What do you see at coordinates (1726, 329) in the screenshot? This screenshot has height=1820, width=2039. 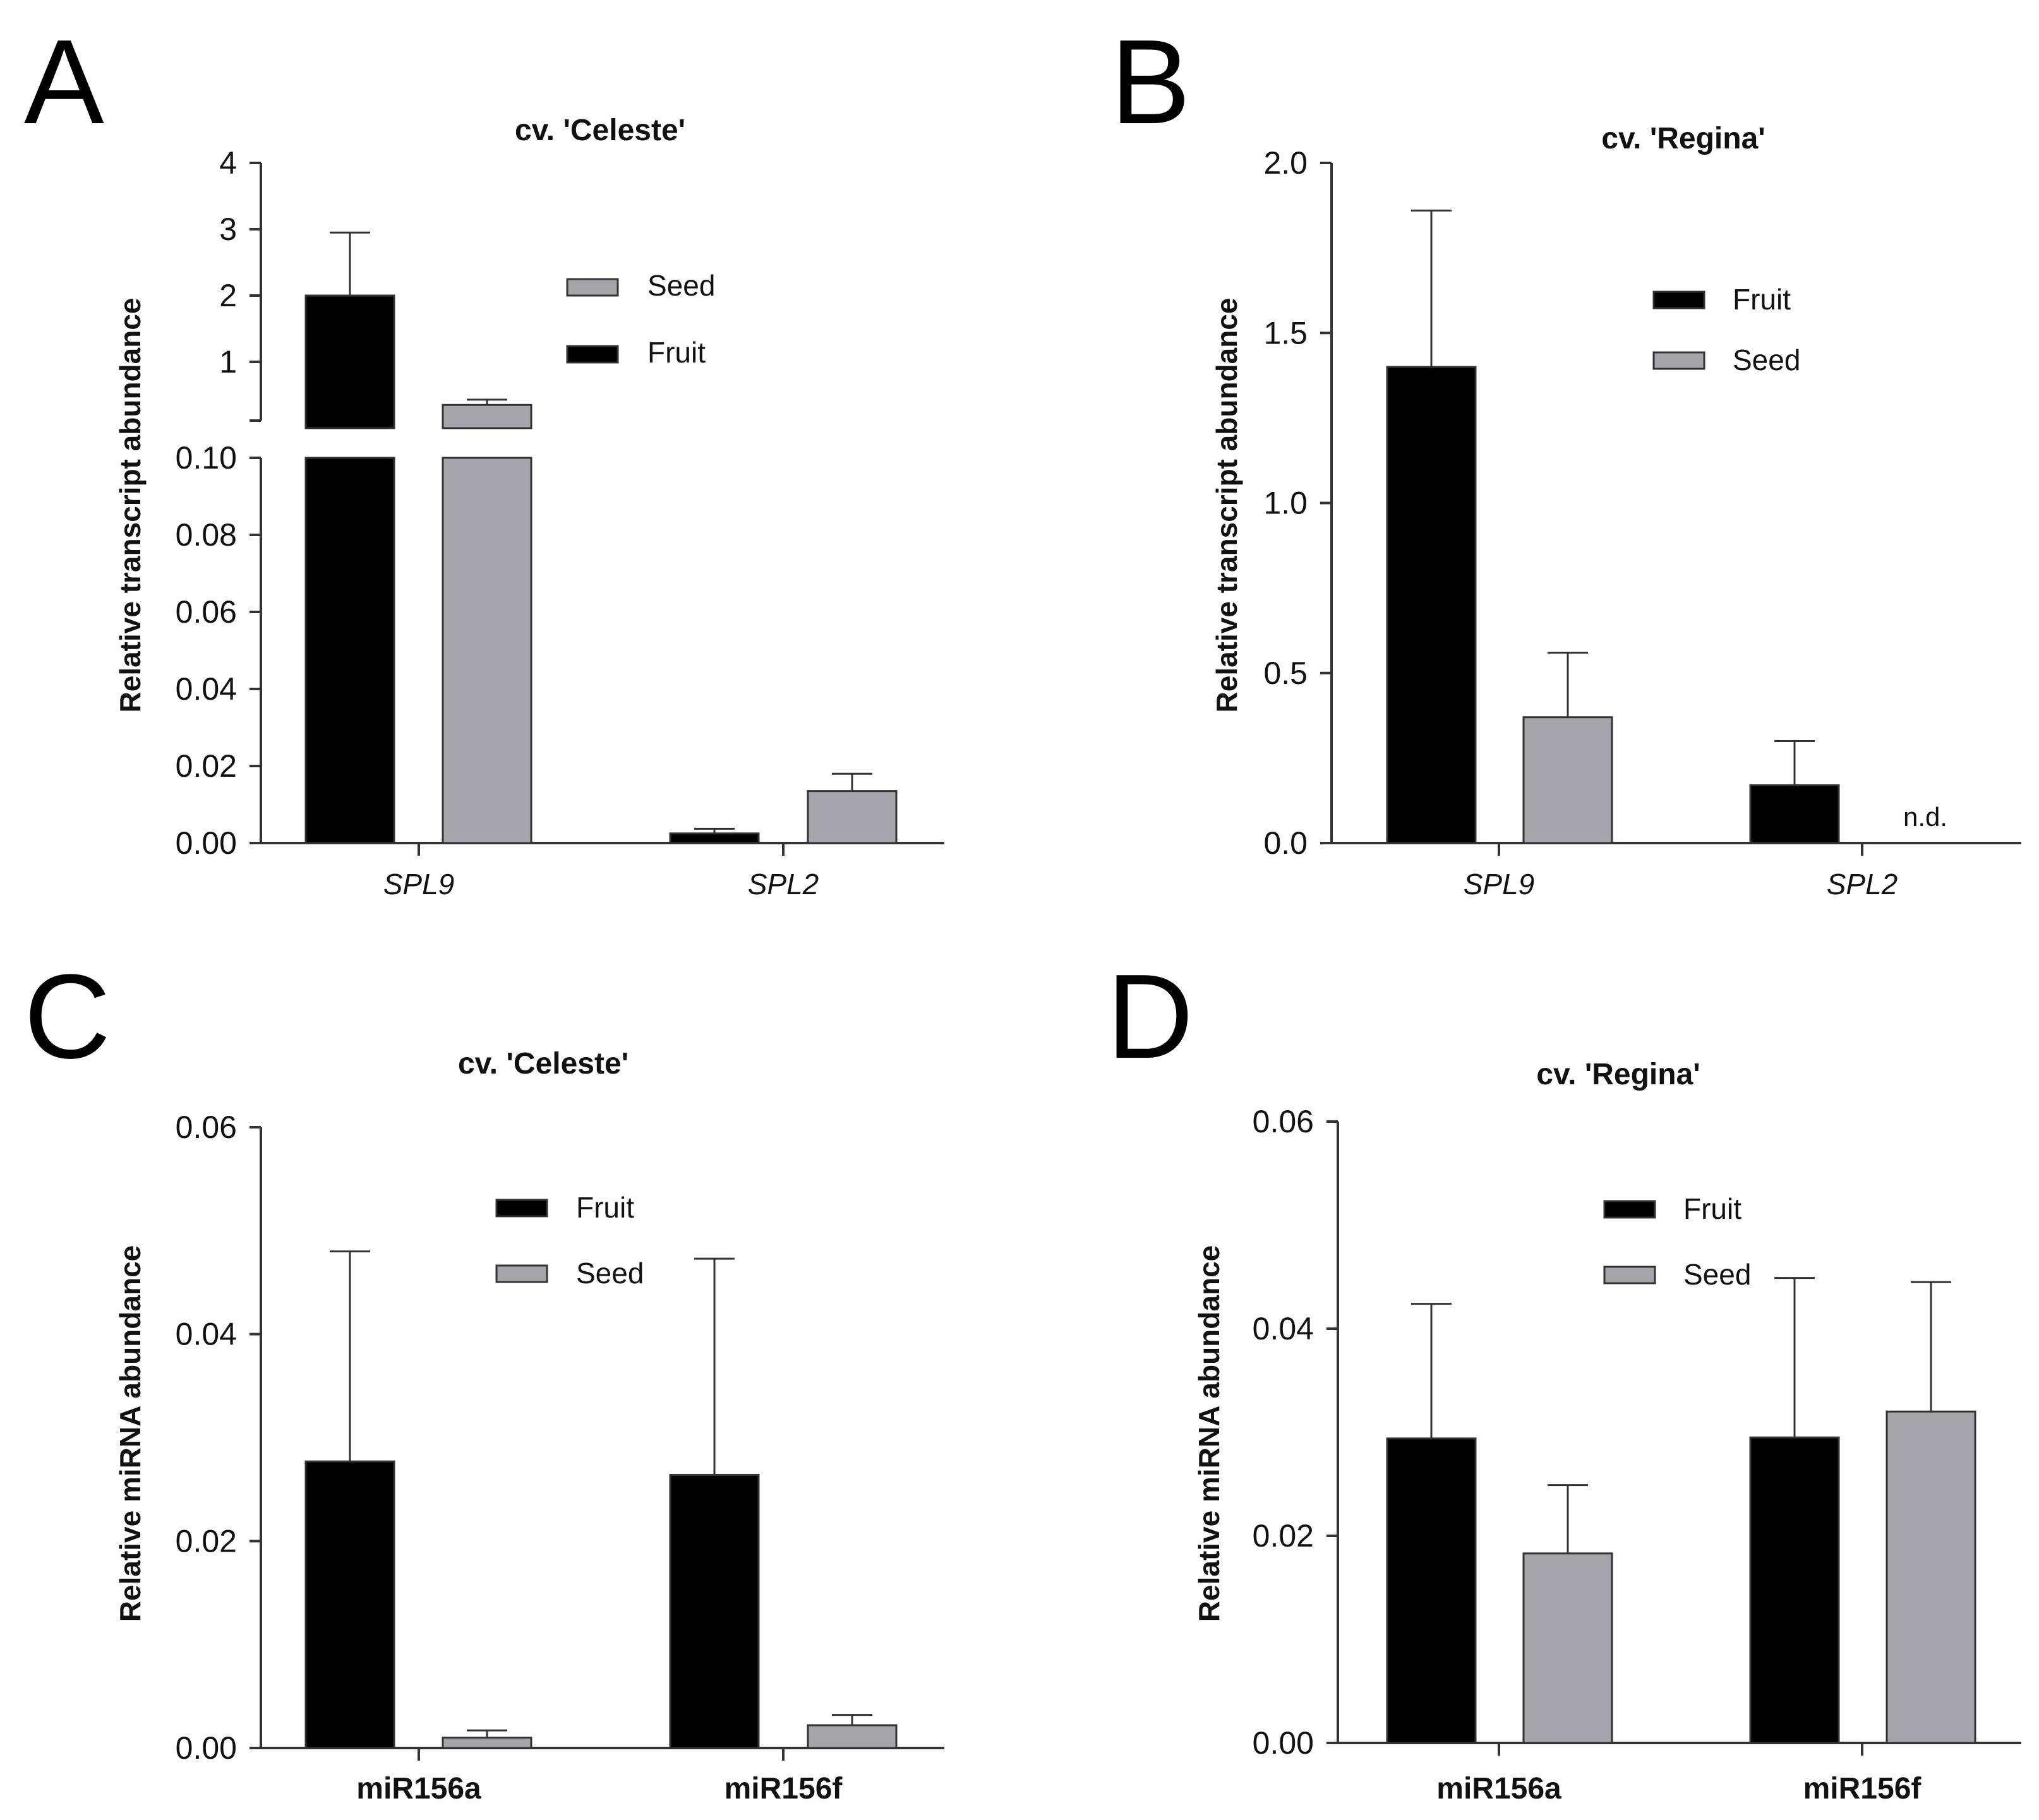 I see `panel-b-legend: Fruit Seed` at bounding box center [1726, 329].